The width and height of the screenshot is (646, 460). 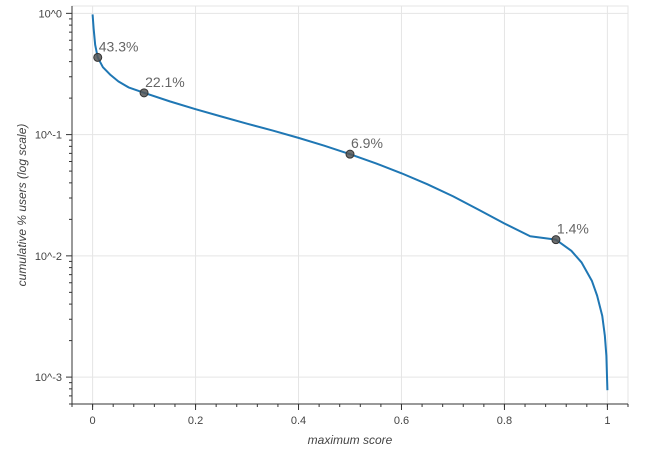 What do you see at coordinates (367, 143) in the screenshot?
I see `data-point-label: 6.9%` at bounding box center [367, 143].